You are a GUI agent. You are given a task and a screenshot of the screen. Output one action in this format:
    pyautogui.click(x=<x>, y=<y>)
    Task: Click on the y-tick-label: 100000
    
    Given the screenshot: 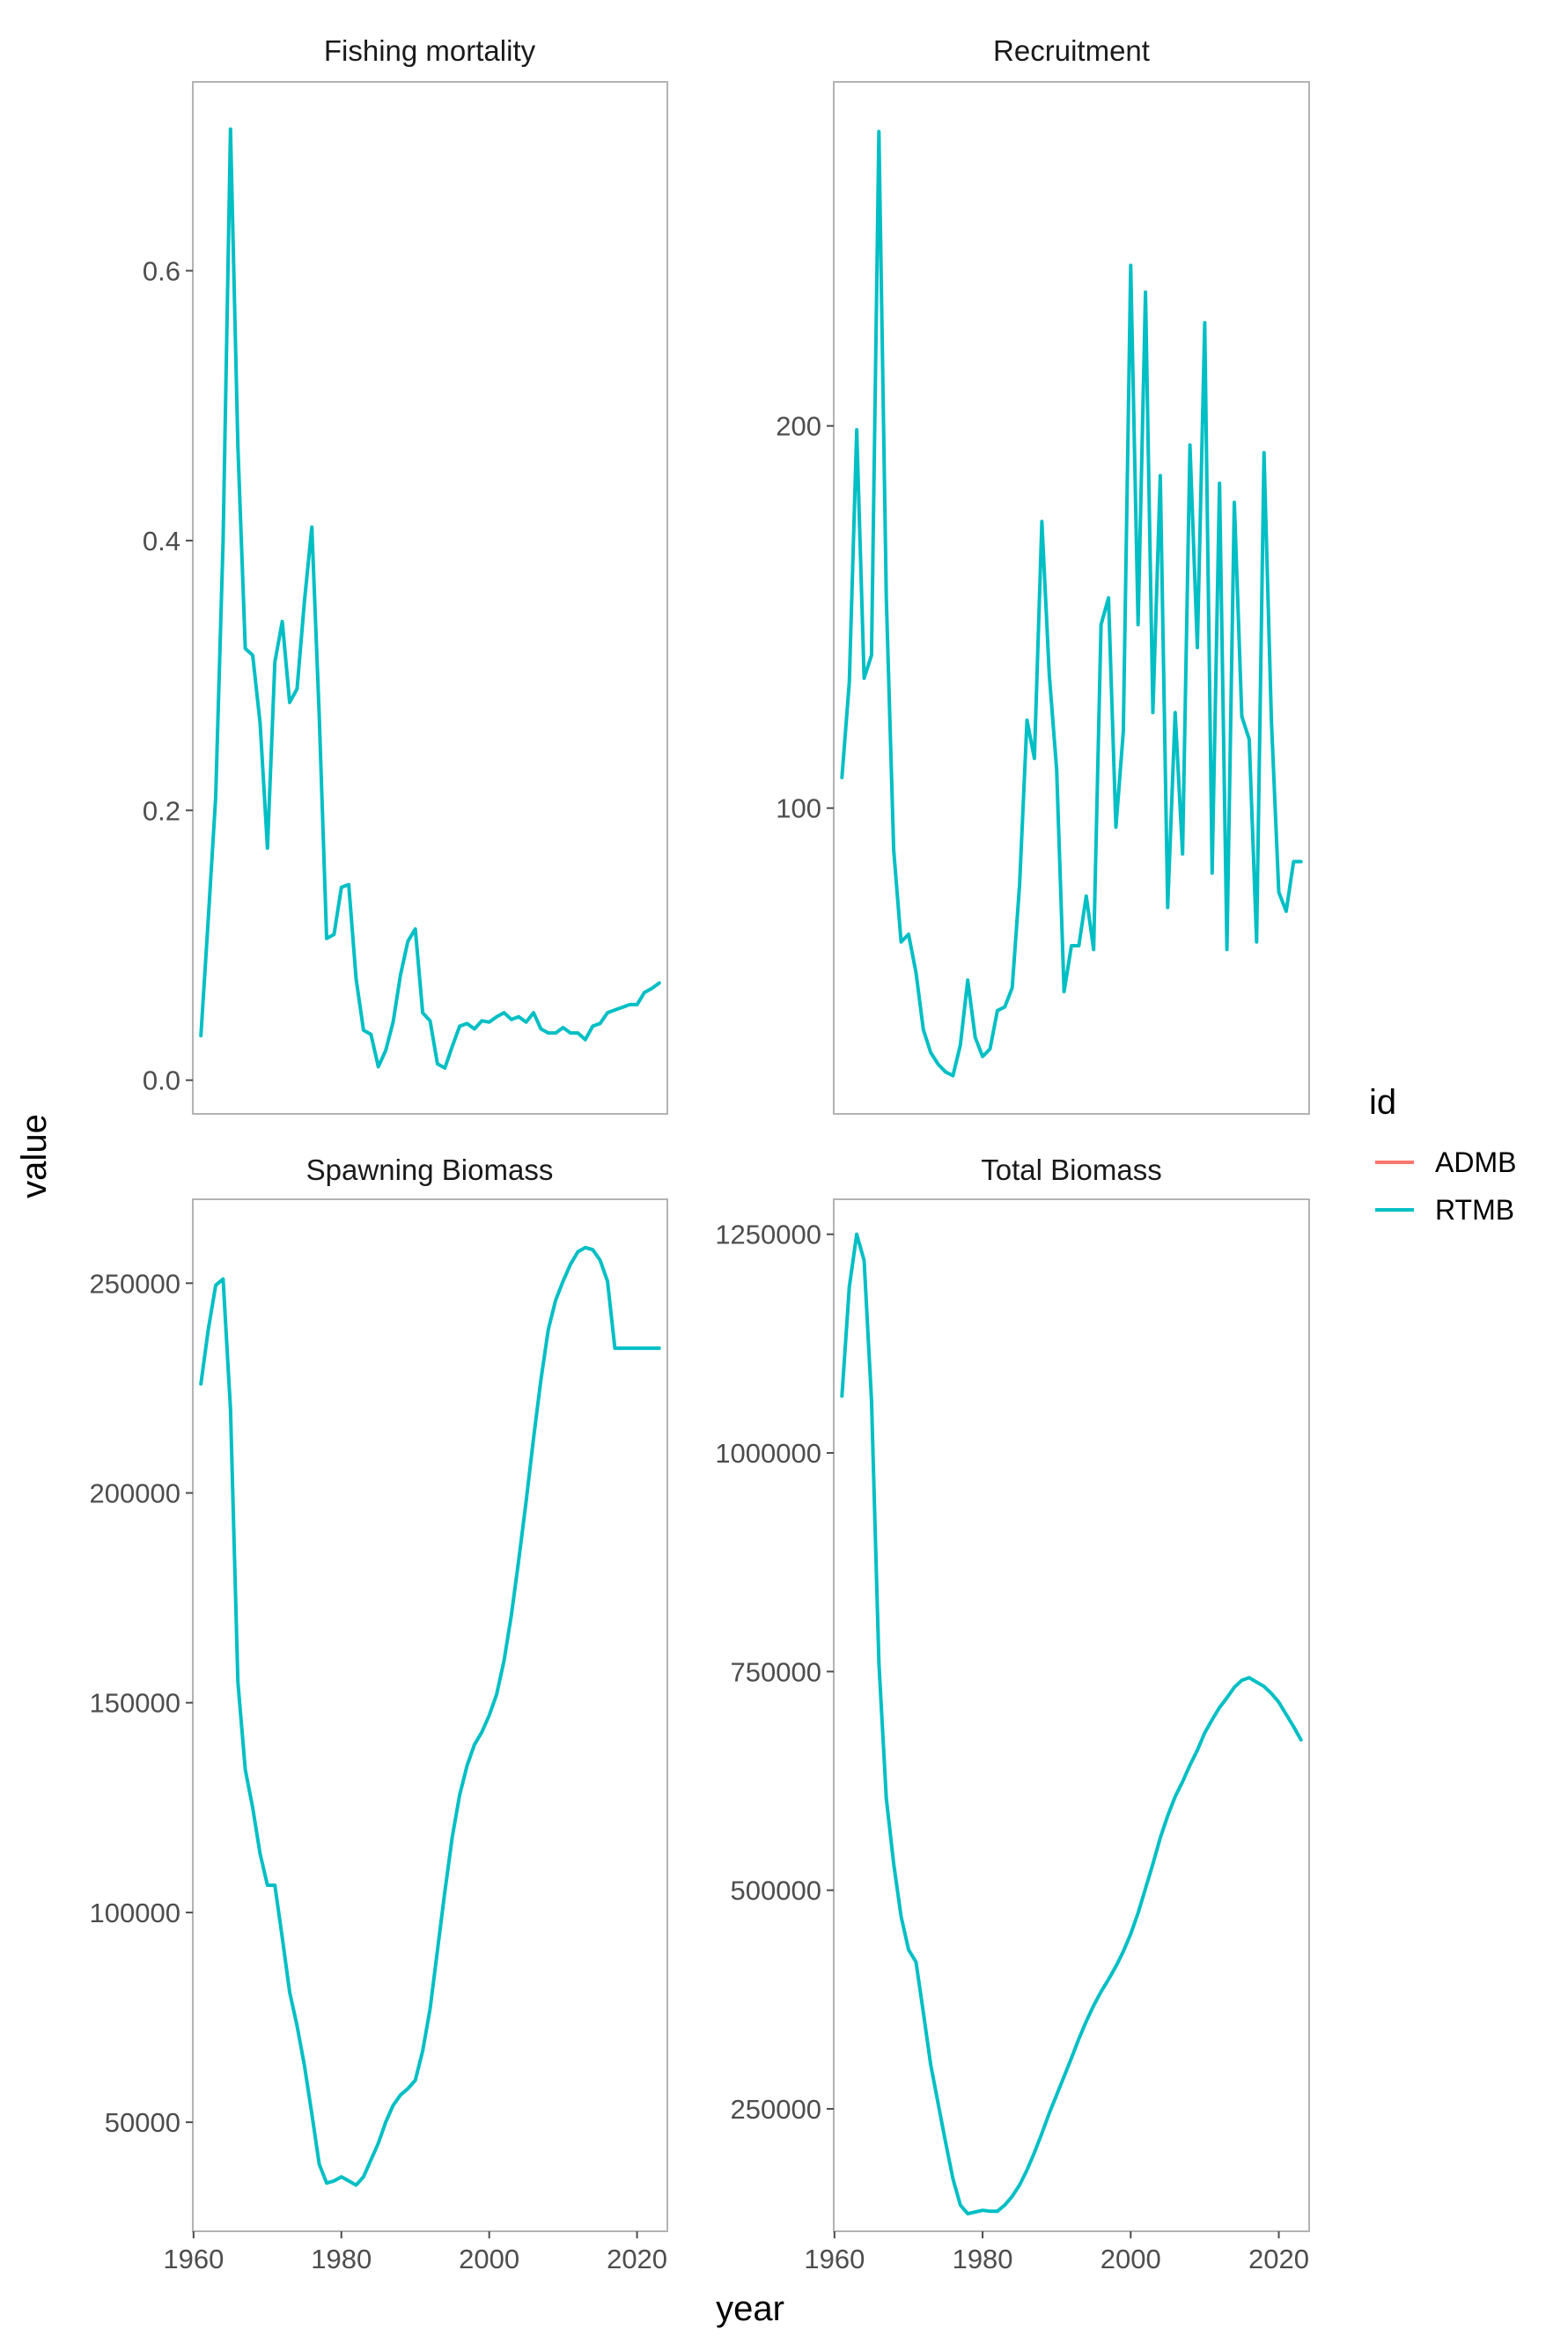 What is the action you would take?
    pyautogui.click(x=135, y=1913)
    